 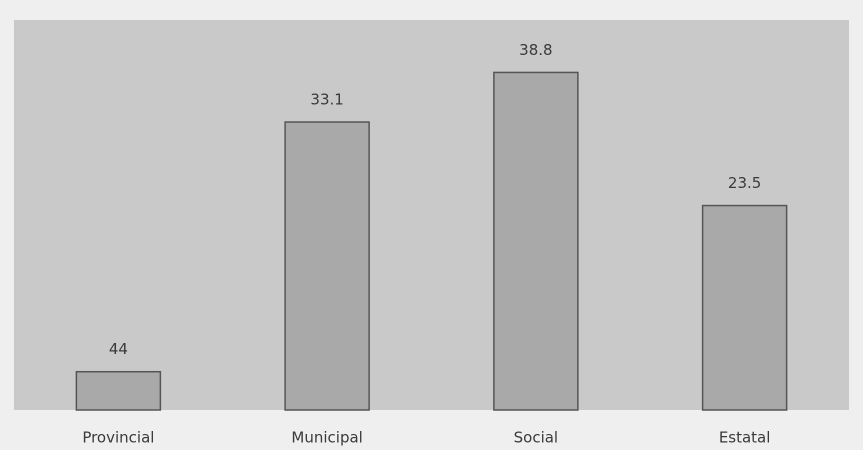 I want to click on value-label: 33.1, so click(x=326, y=100).